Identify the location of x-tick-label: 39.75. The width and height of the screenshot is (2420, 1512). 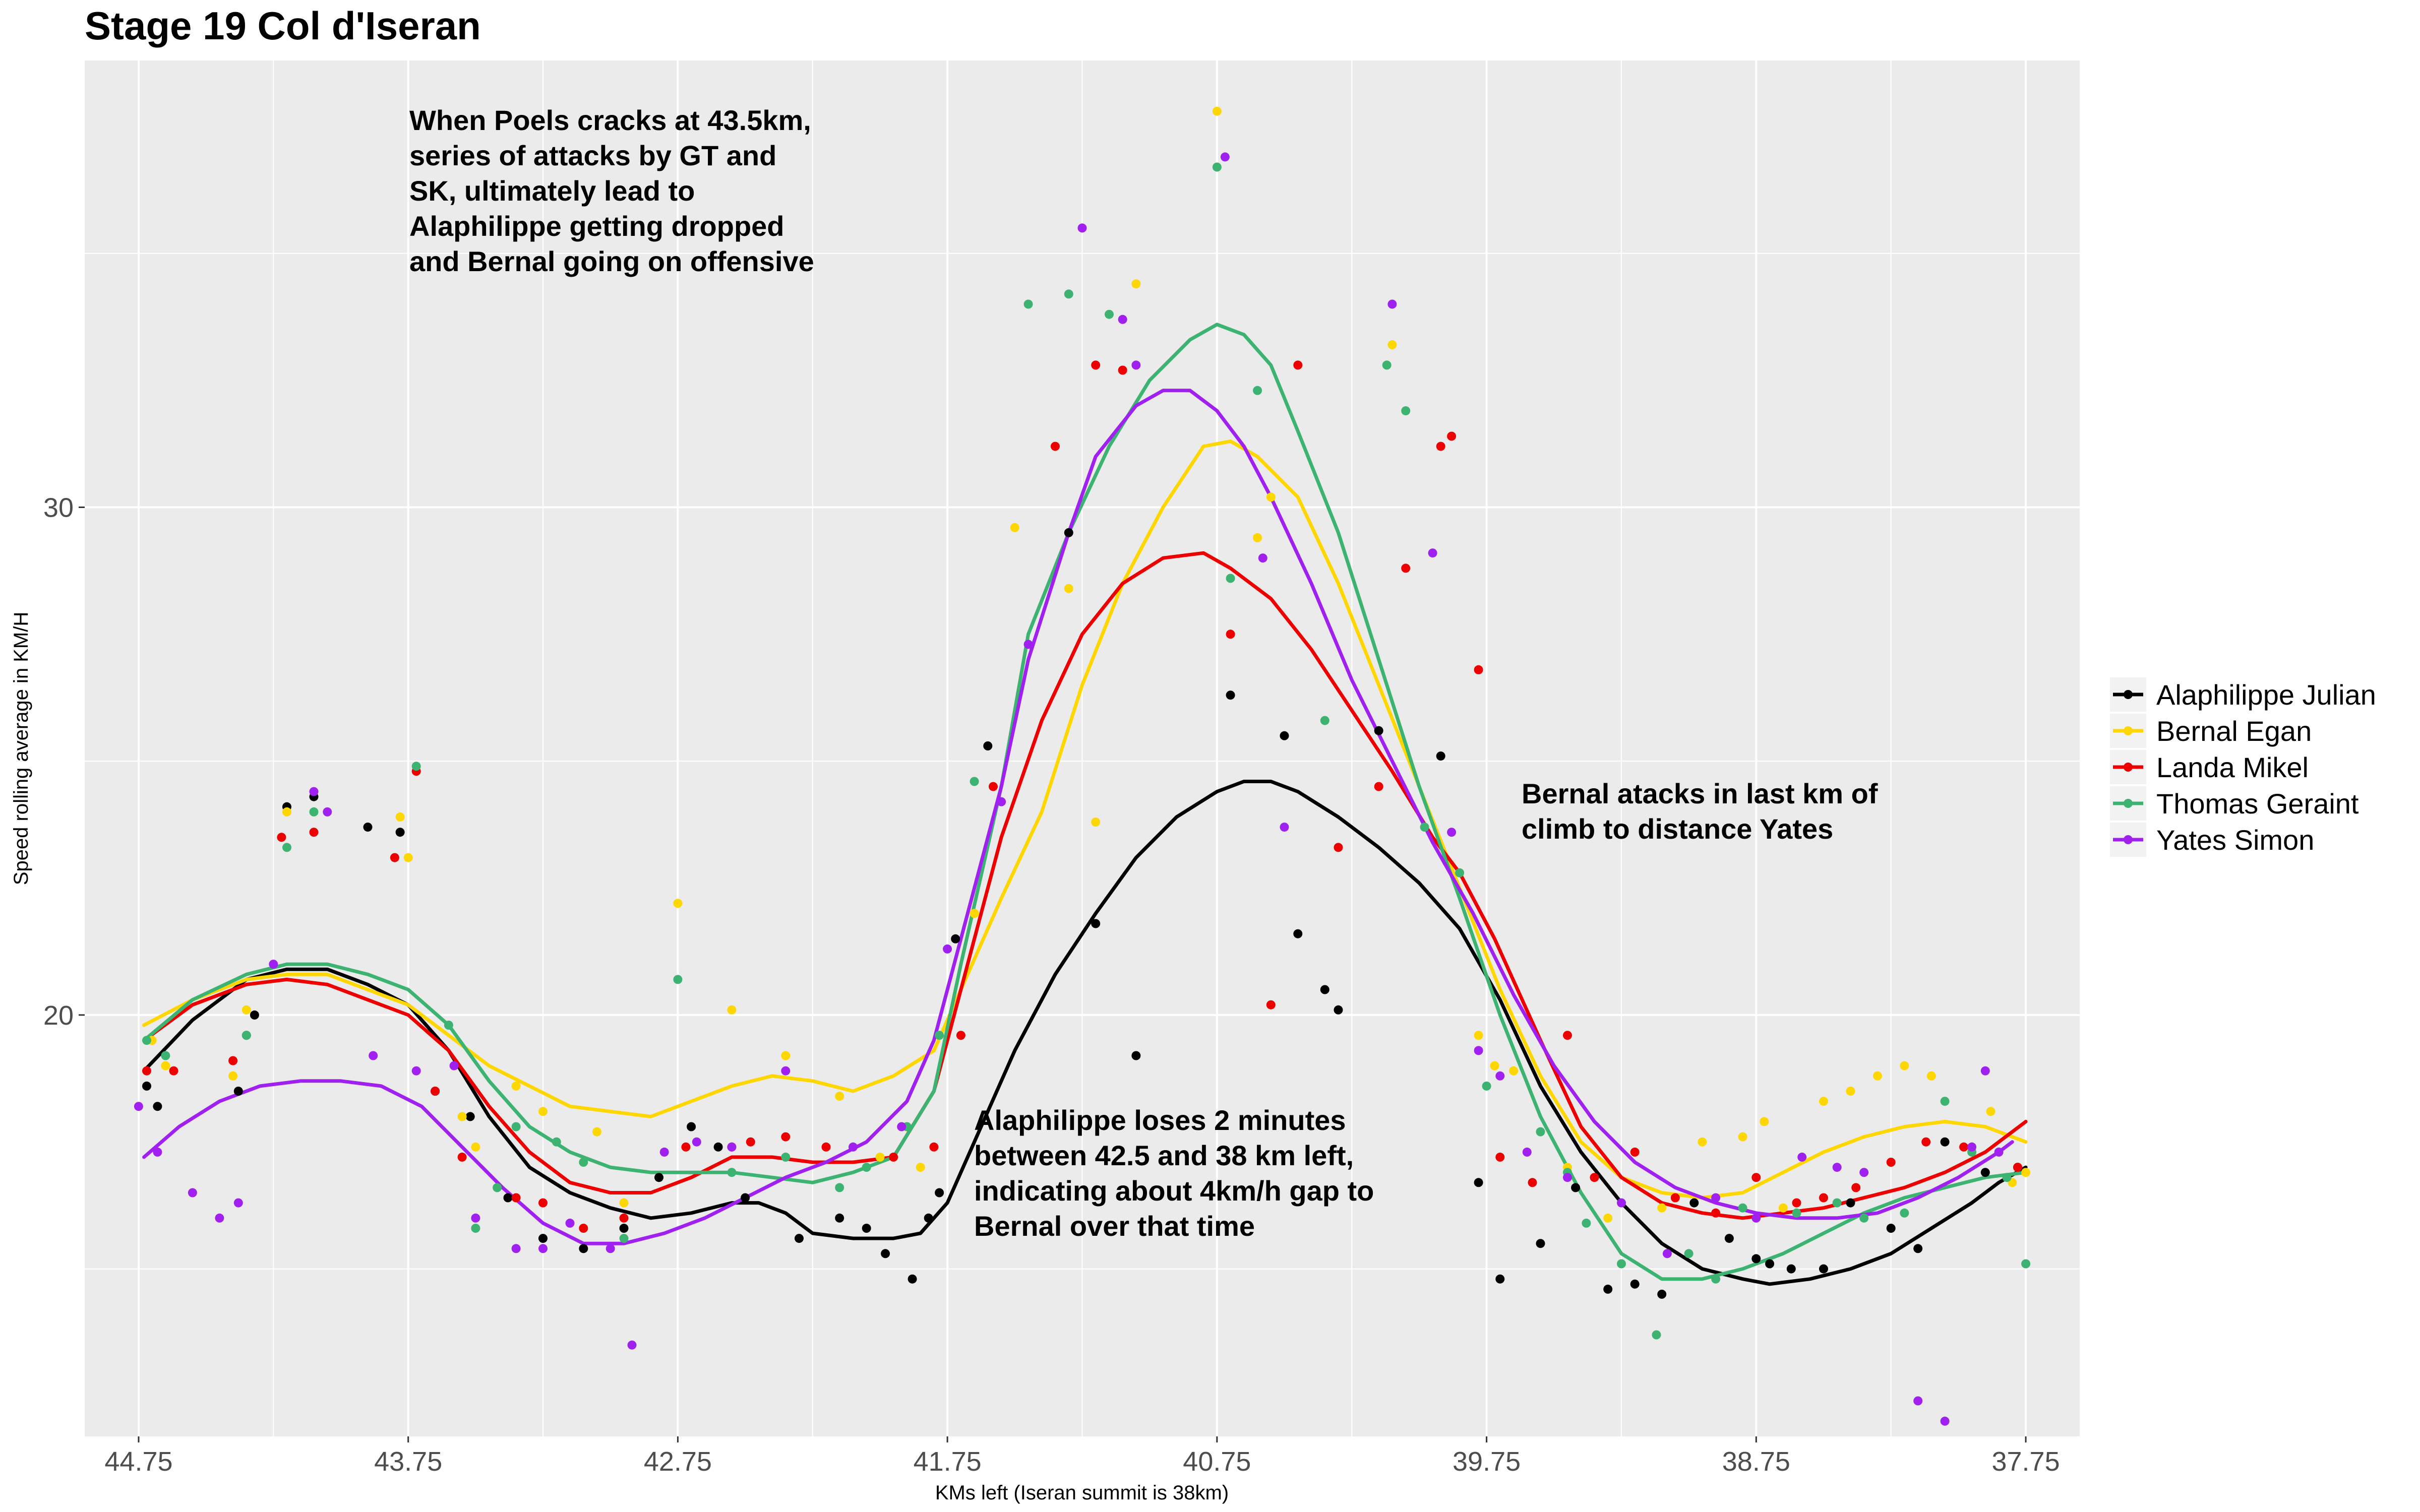
(1487, 1461).